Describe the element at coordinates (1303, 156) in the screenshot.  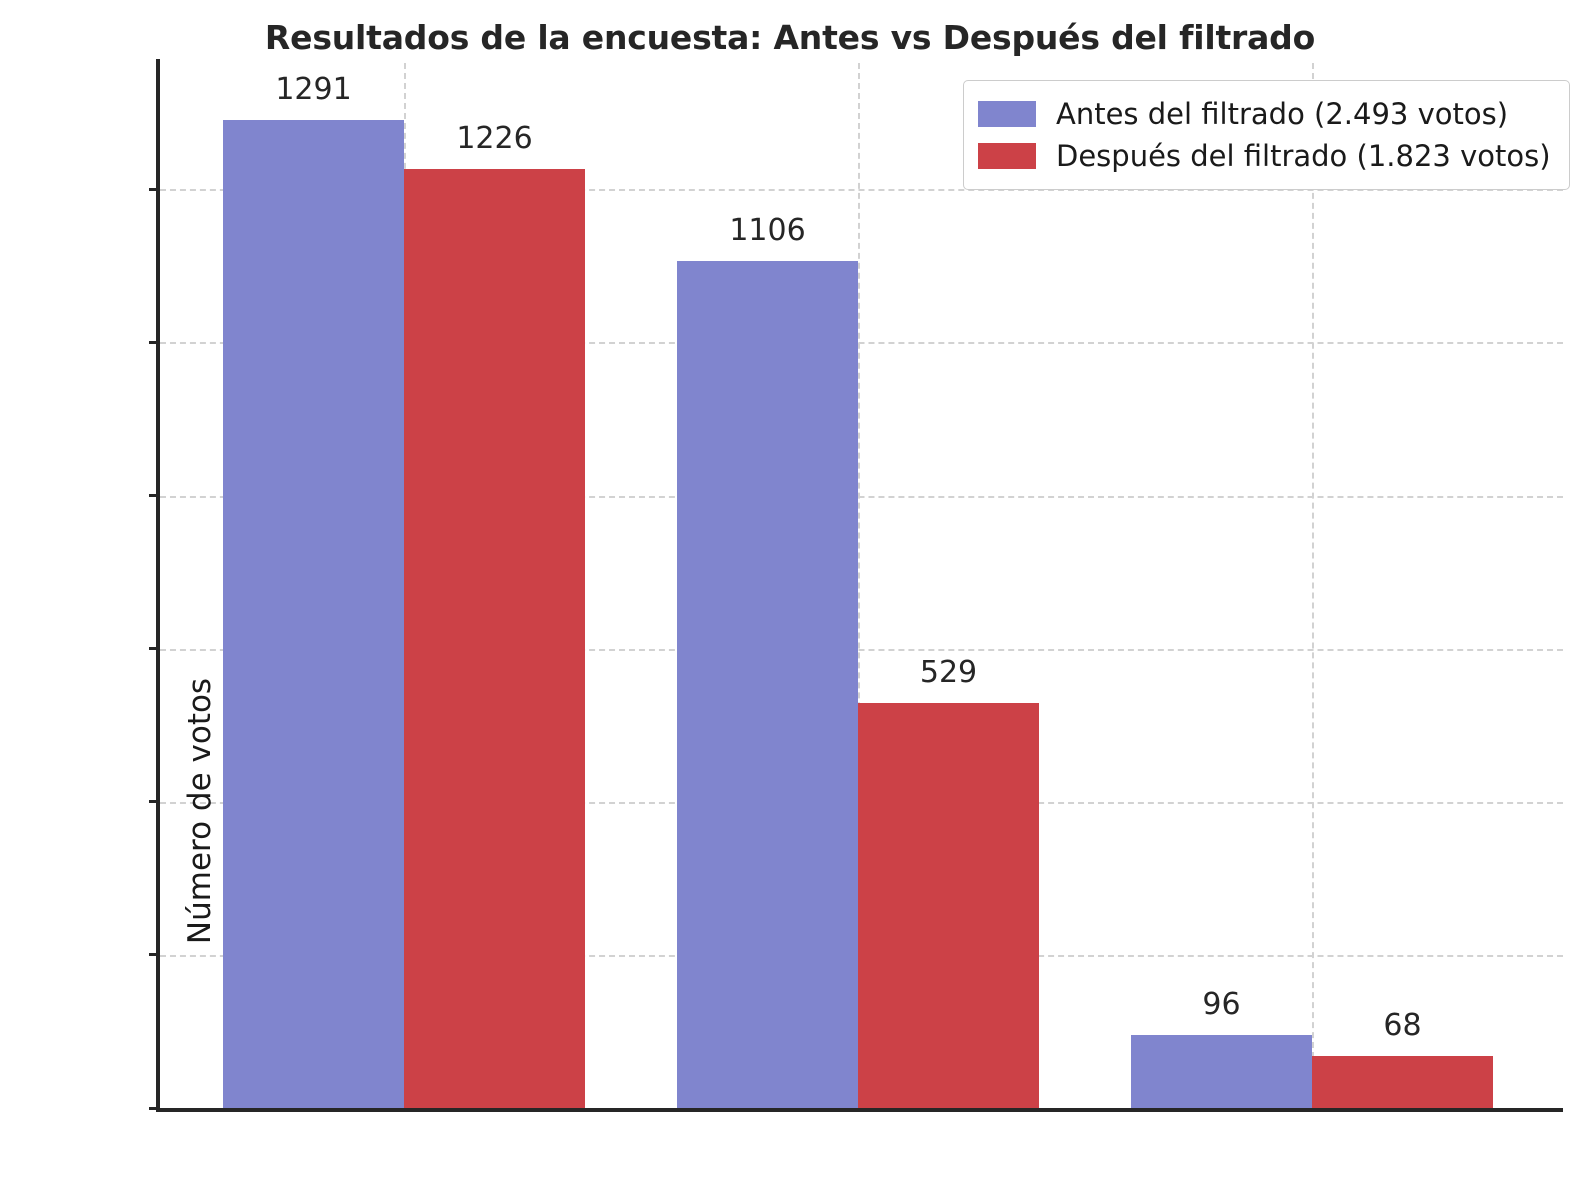
I see `legend-label: Después del filtrado (1.823 votos)` at that location.